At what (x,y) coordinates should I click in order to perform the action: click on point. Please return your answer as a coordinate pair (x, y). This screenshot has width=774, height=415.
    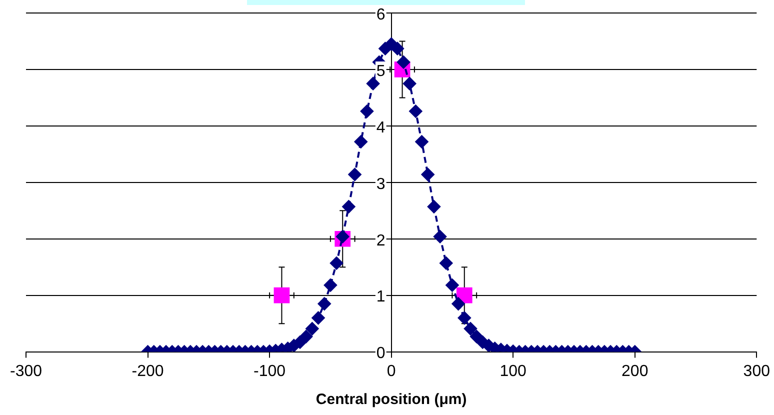
    Looking at the image, I should click on (282, 295).